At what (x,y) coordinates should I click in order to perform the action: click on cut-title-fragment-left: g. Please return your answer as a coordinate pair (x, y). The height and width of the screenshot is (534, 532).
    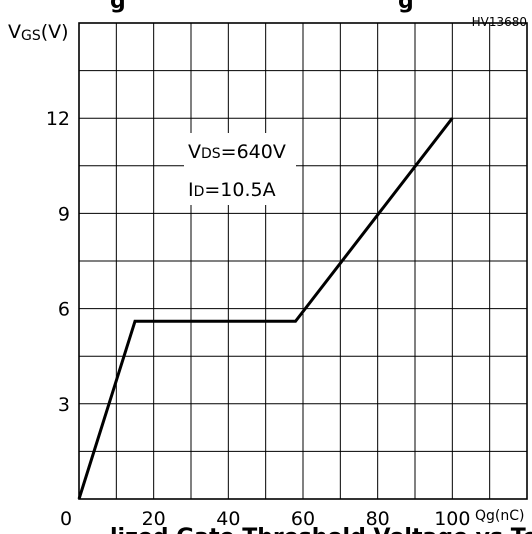
    Looking at the image, I should click on (118, 7).